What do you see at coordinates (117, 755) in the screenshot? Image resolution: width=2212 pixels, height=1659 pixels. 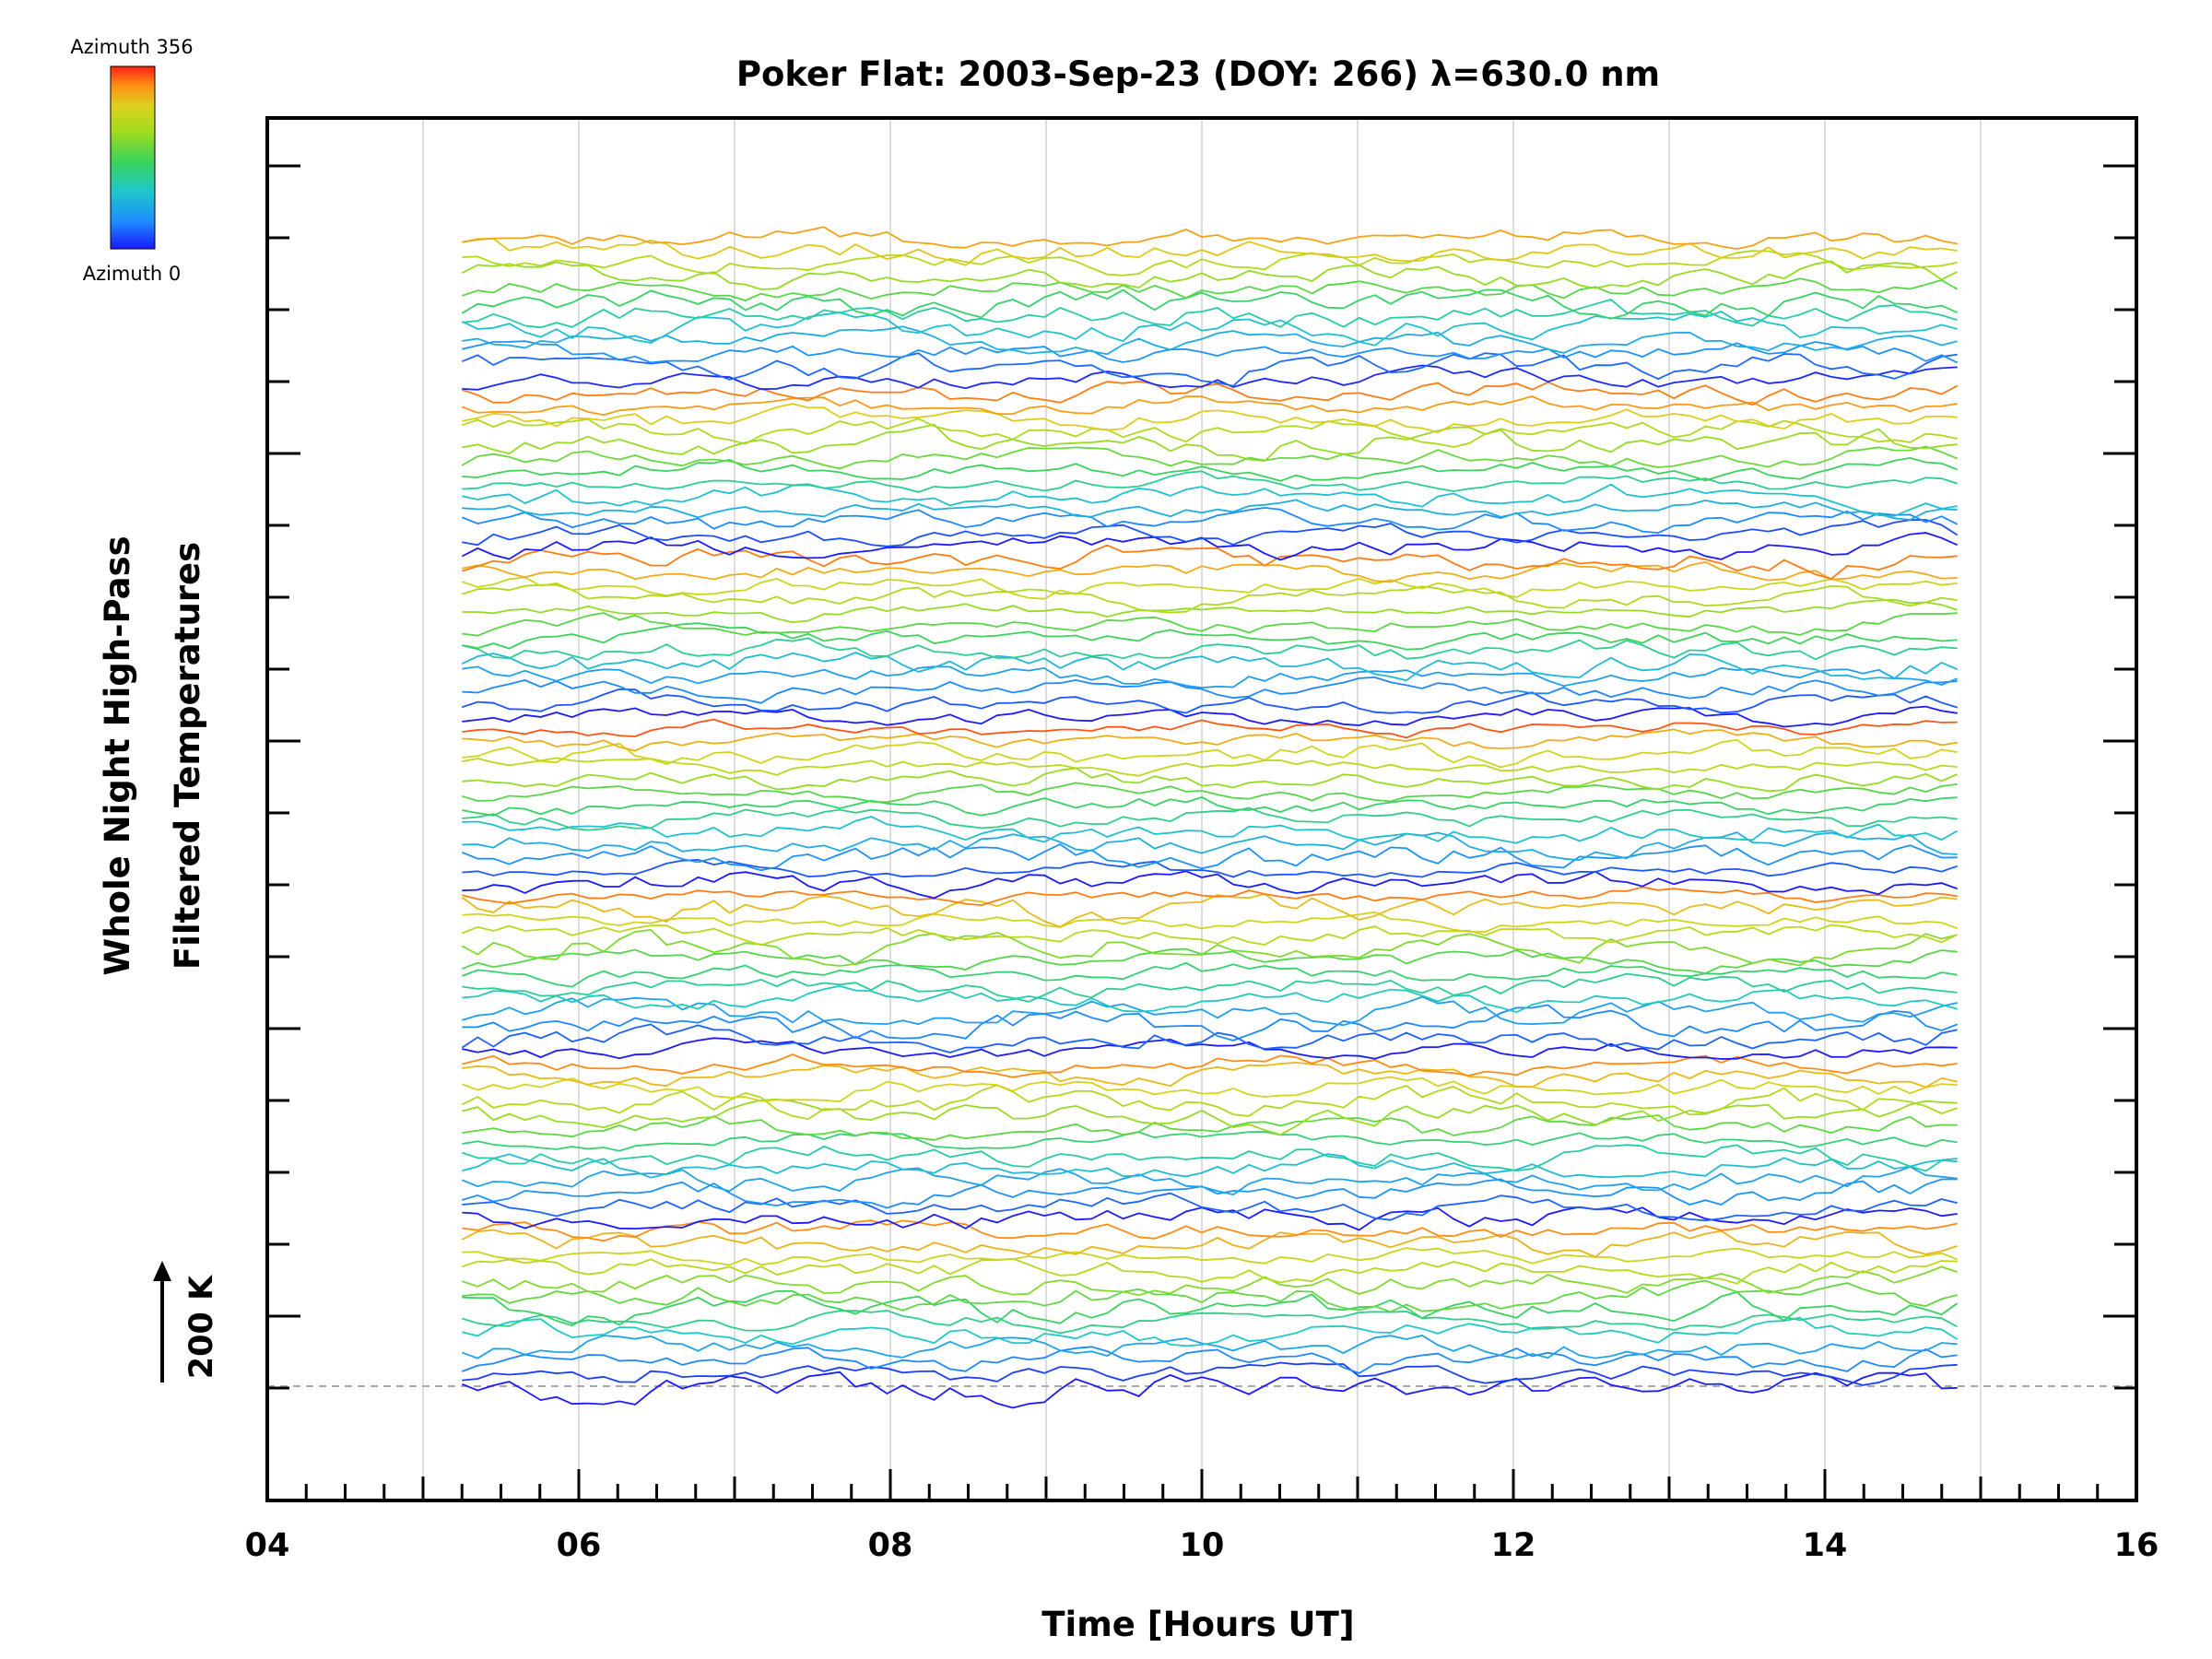 I see `y-axis-label-line1: Whole Night High-Pass` at bounding box center [117, 755].